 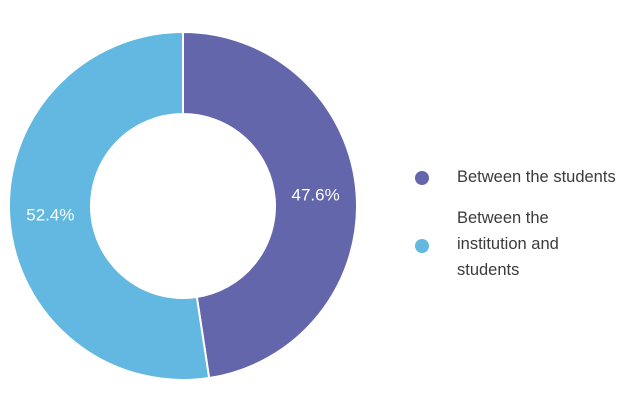 I want to click on legend-item-institution-and-students: Between the institution and students, so click(x=525, y=244).